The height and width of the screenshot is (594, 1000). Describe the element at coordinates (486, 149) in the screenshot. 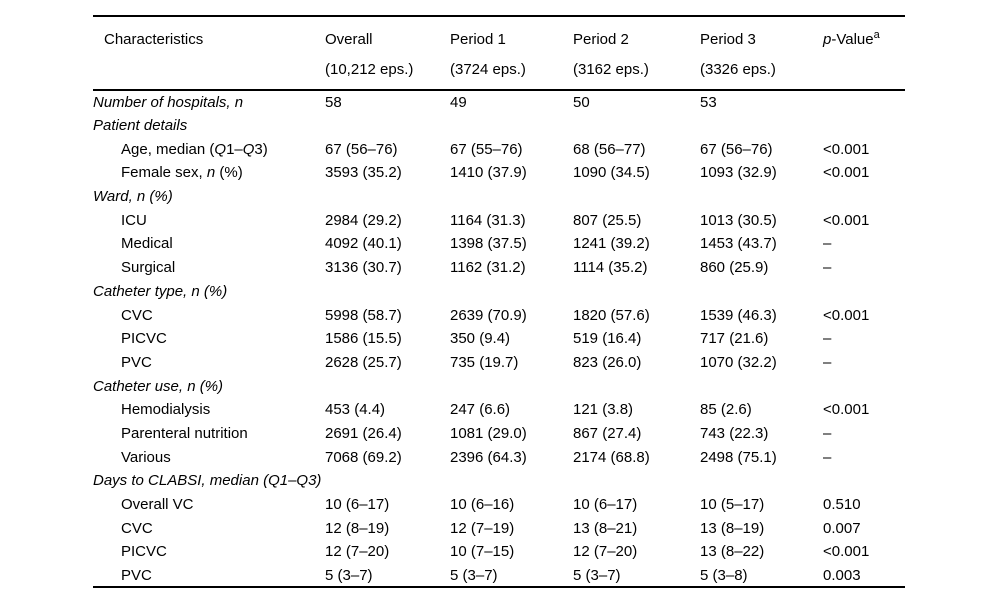

I see `cell-value: 67 (55–76)` at that location.